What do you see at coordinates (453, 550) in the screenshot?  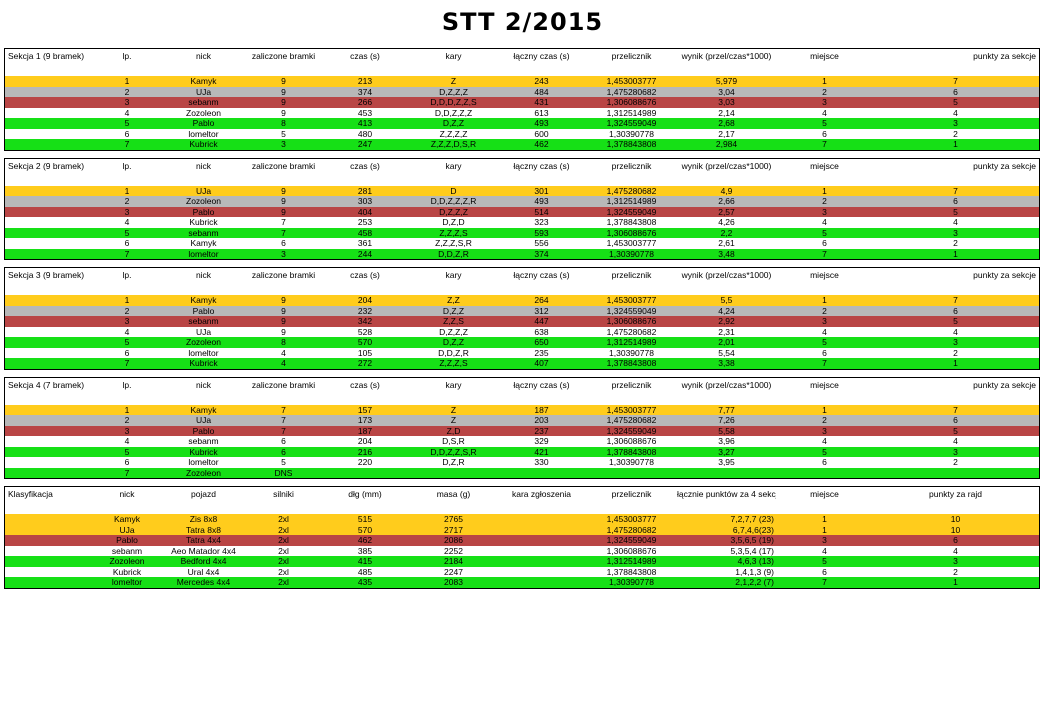 I see `table-cell: 2252` at bounding box center [453, 550].